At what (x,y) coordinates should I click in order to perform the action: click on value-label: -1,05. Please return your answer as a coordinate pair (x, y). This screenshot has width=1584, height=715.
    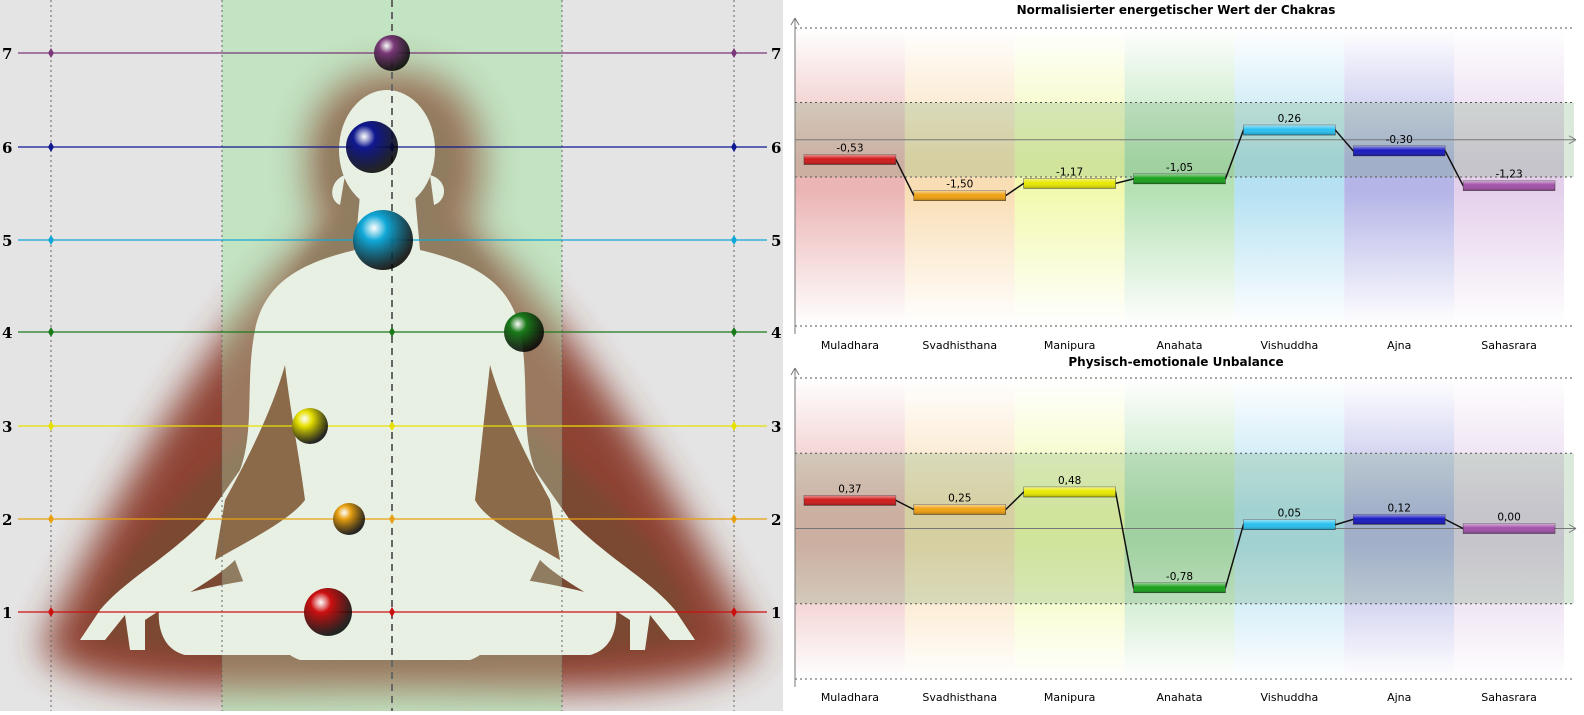
    Looking at the image, I should click on (1179, 168).